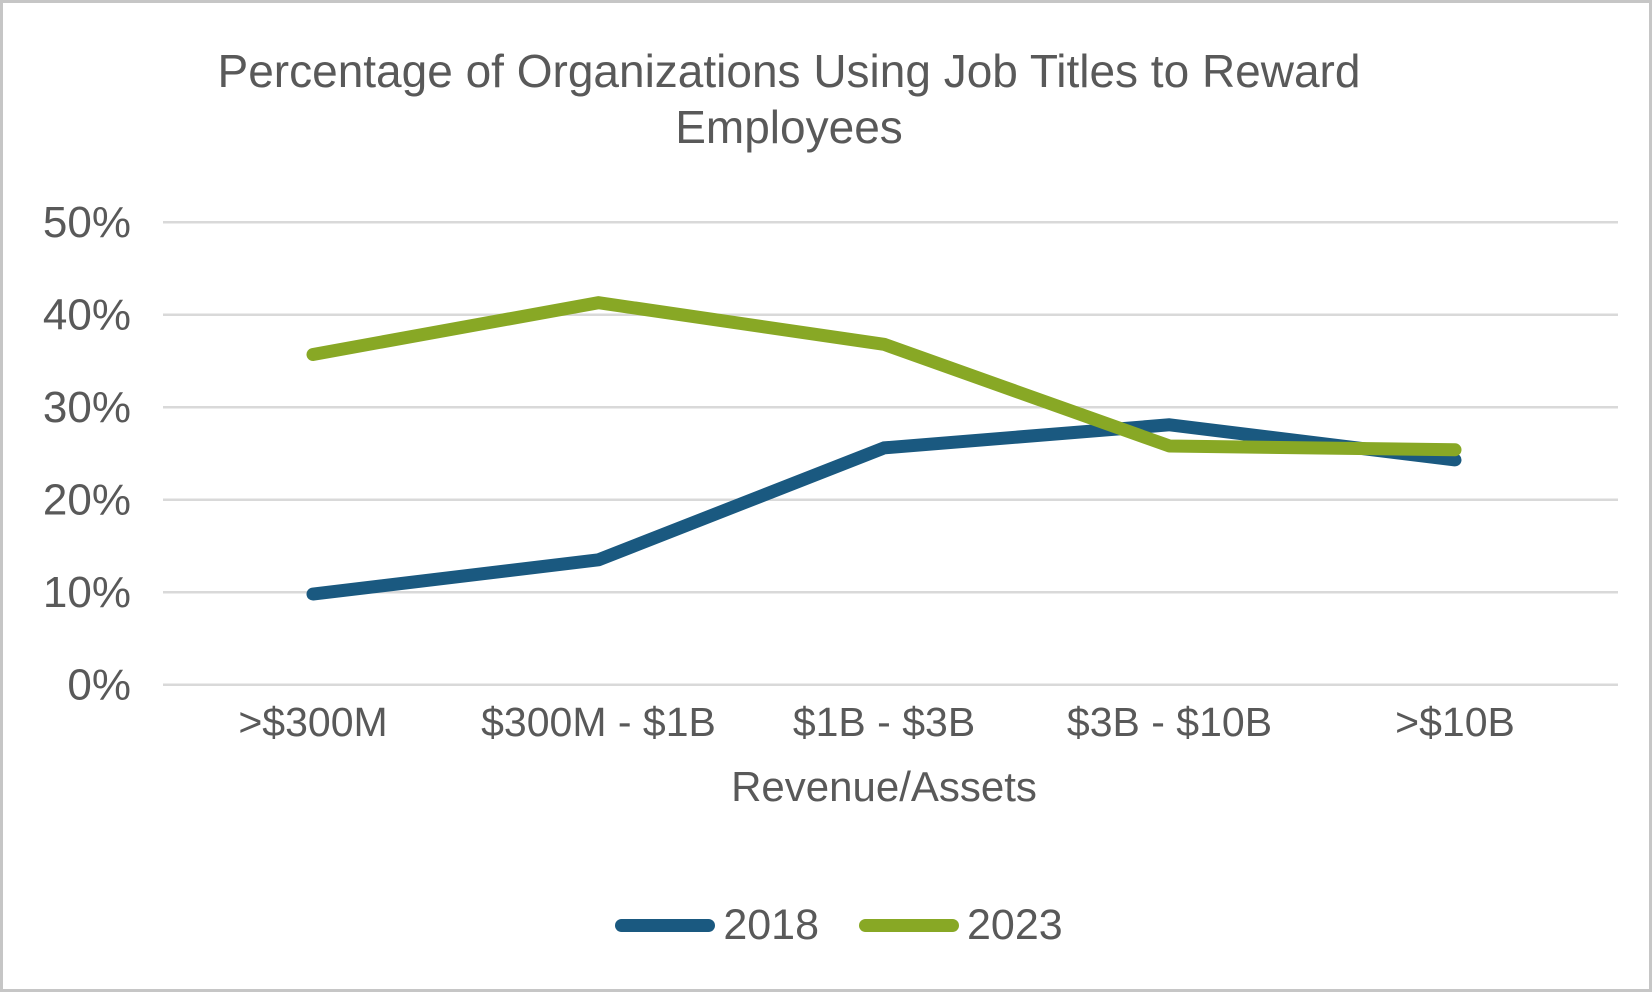 The width and height of the screenshot is (1652, 992). What do you see at coordinates (1455, 722) in the screenshot?
I see `x-axis-tick-4: >$10B` at bounding box center [1455, 722].